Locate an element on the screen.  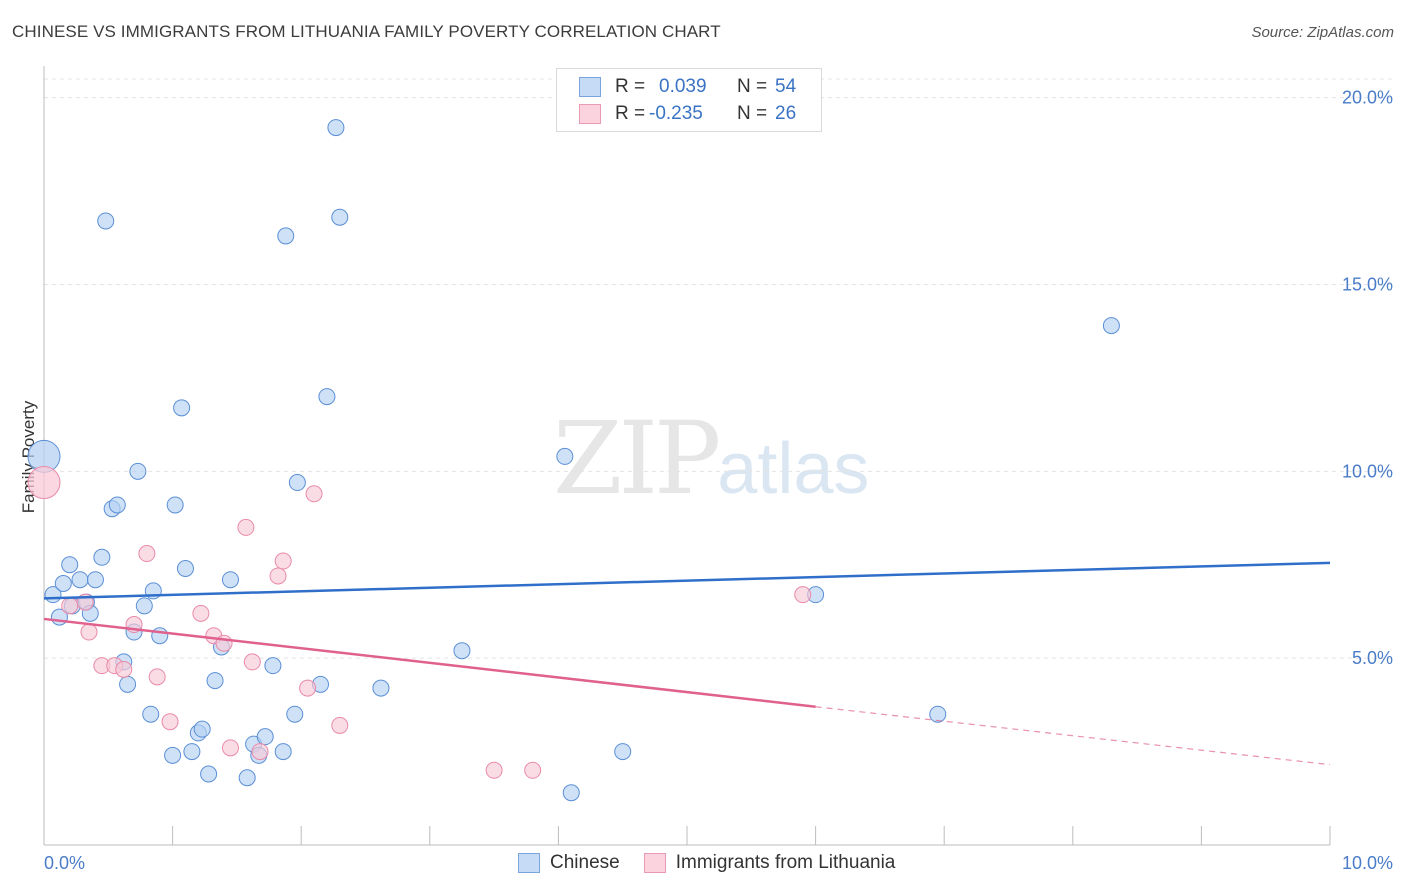
series-legend-chinese: Chinese is located at coordinates (569, 863).